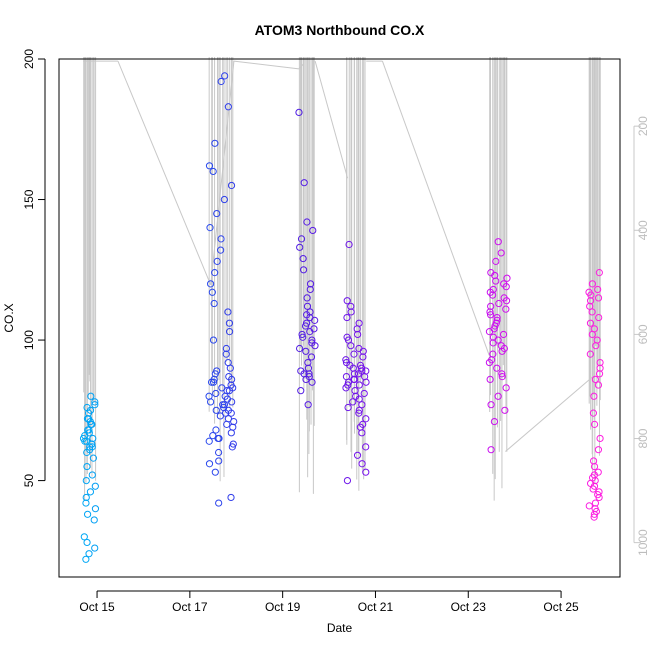 The width and height of the screenshot is (650, 650). Describe the element at coordinates (329, 602) in the screenshot. I see `x-axis: Oct 15 Oct 17 Oct 19 Oct 21 Oct 23 Oct 25` at that location.